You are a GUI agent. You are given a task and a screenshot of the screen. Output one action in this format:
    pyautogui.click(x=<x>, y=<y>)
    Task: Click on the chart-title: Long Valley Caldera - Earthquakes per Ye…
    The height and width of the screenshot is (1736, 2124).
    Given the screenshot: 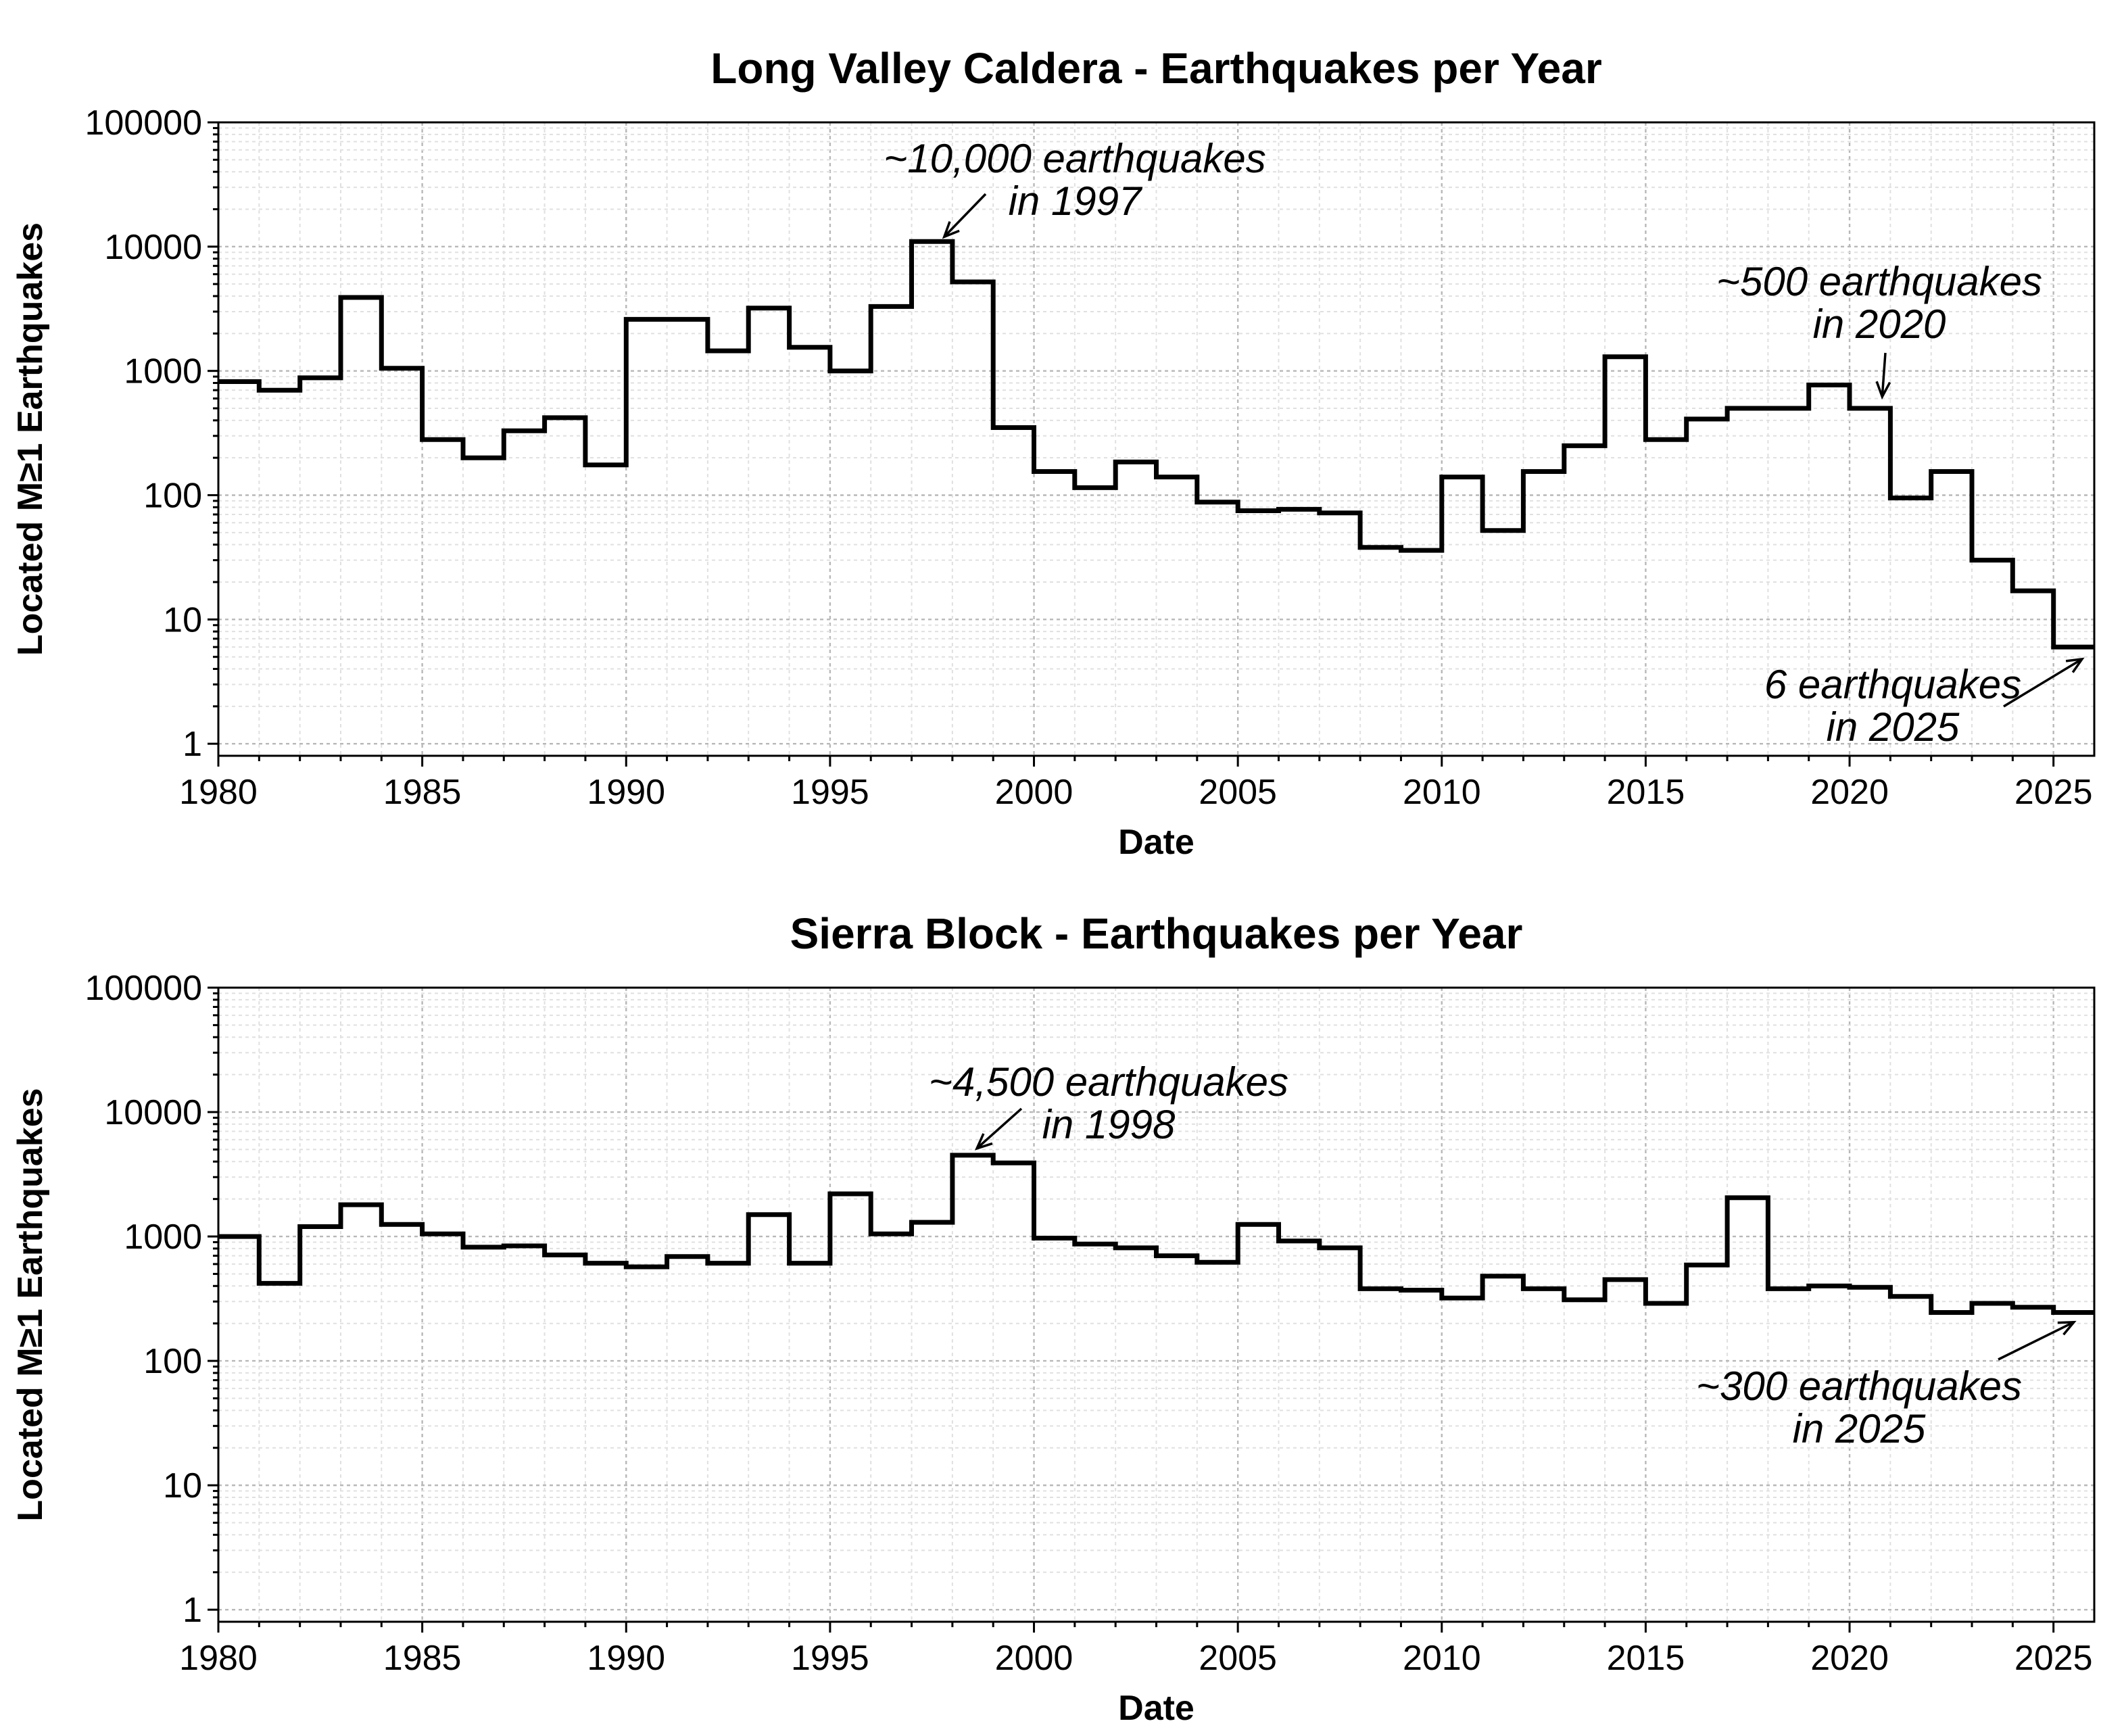 What is the action you would take?
    pyautogui.click(x=1156, y=68)
    